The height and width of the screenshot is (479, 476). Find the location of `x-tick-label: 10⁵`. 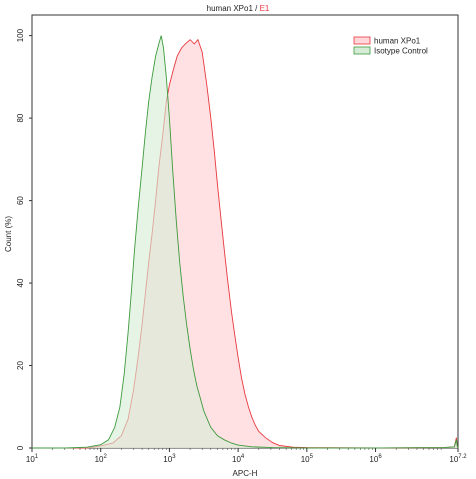

x-tick-label: 10⁵ is located at coordinates (307, 459).